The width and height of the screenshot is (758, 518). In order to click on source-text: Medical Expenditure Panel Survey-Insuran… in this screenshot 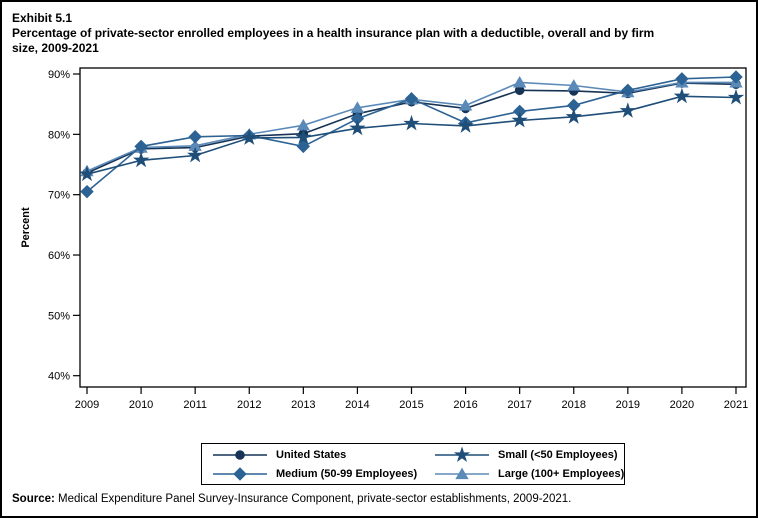, I will do `click(313, 499)`.